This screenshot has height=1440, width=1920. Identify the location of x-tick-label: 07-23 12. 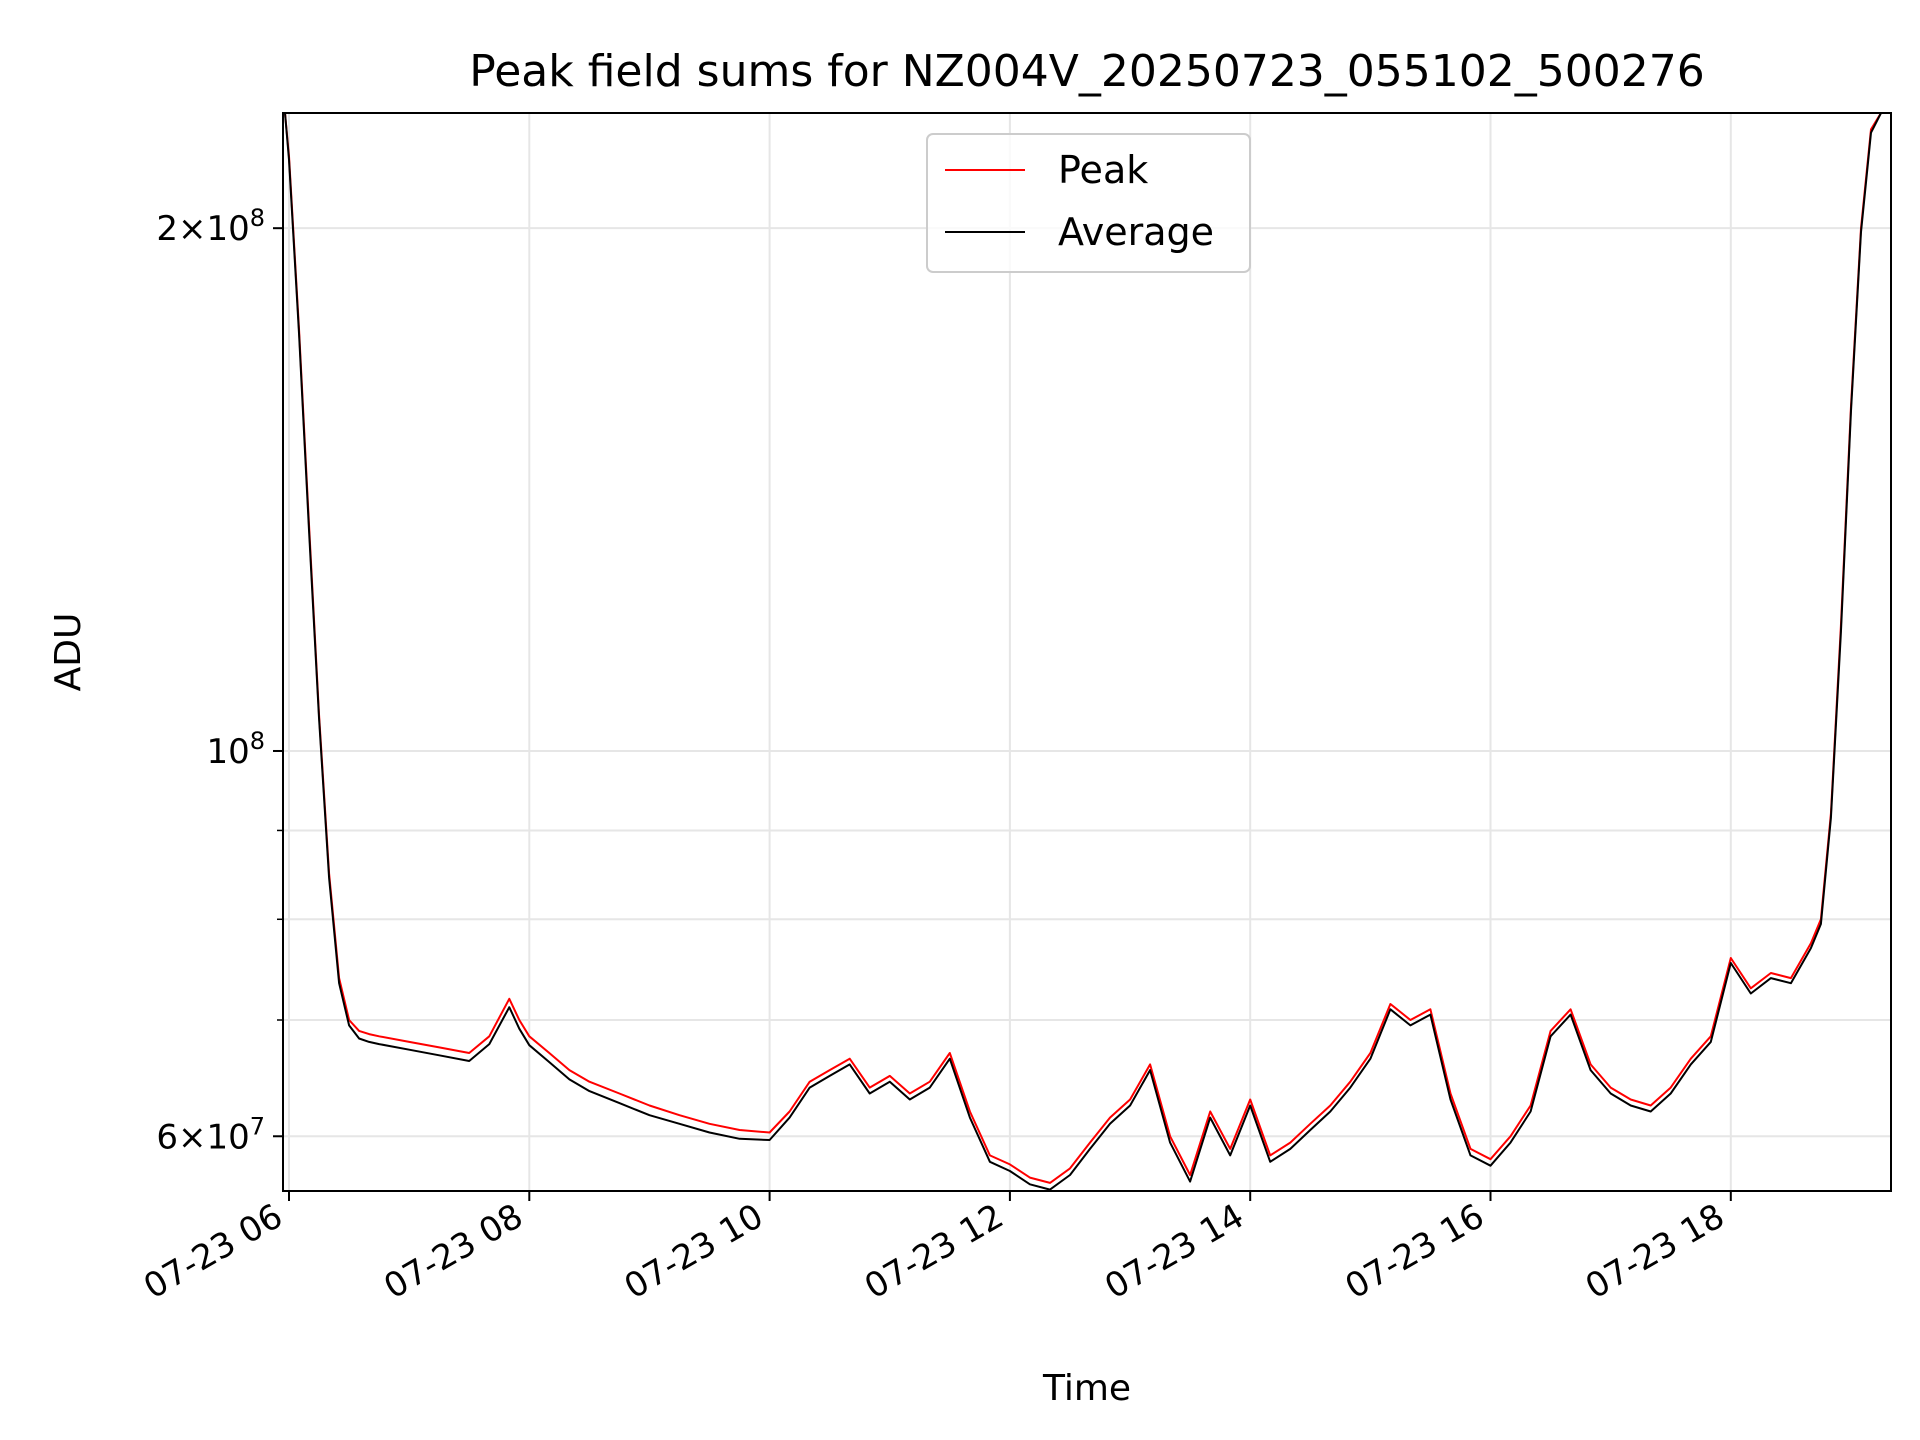
(934, 1251).